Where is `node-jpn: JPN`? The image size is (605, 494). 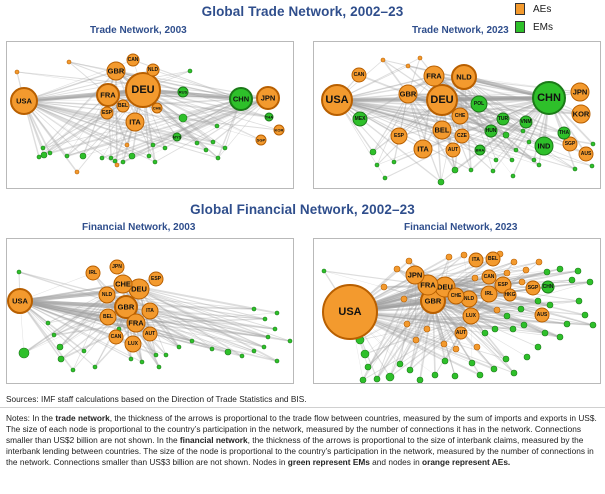
node-jpn: JPN is located at coordinates (117, 267).